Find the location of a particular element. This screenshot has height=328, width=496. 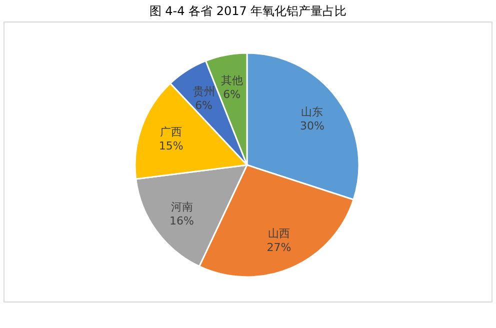

slice-label: 广西 is located at coordinates (171, 132).